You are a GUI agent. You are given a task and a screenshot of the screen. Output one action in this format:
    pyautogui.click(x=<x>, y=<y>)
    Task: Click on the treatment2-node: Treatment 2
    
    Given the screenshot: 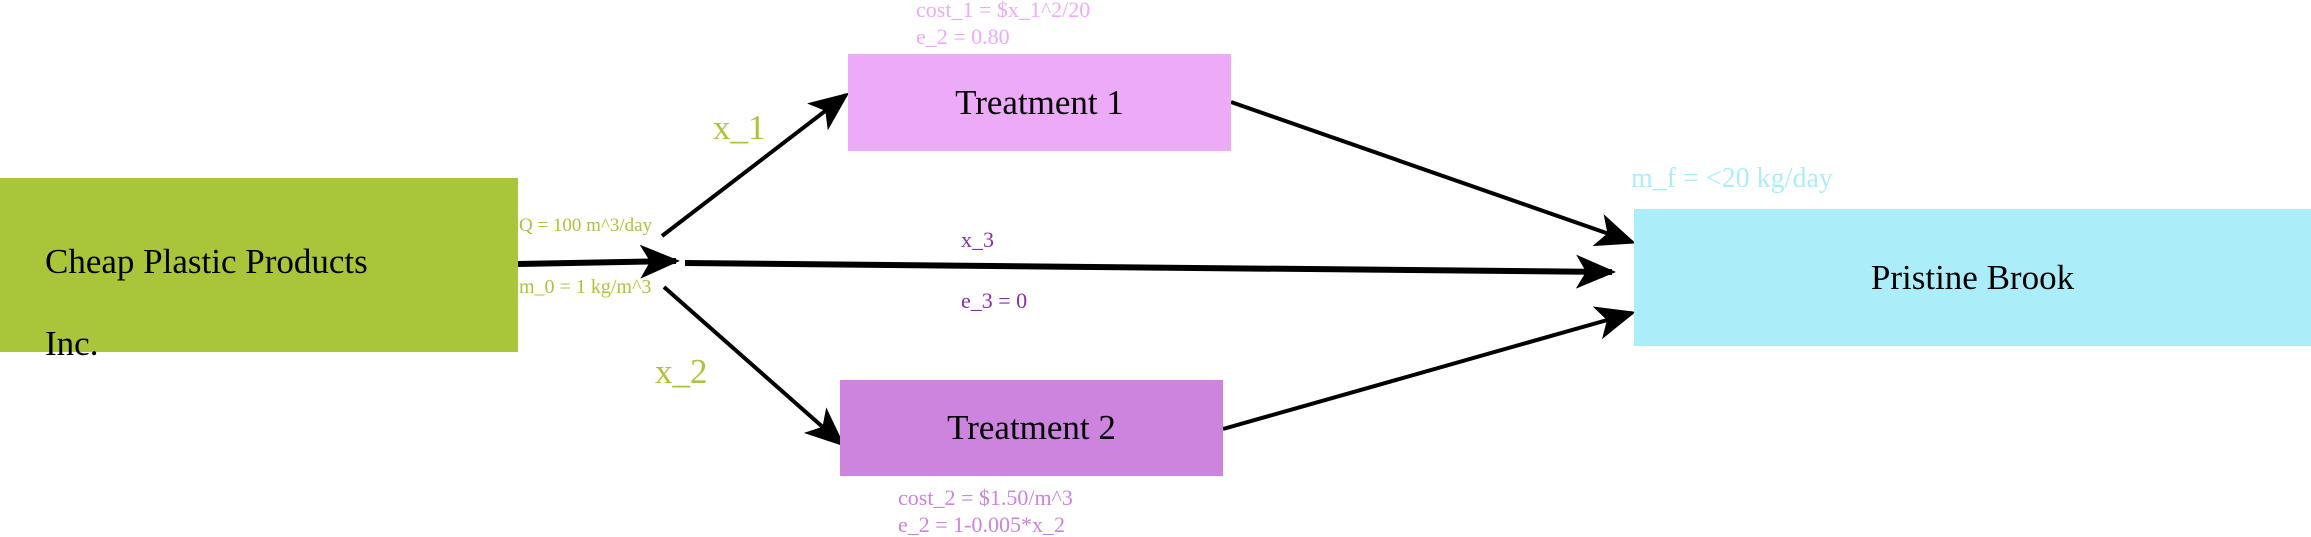 What is the action you would take?
    pyautogui.click(x=1031, y=428)
    